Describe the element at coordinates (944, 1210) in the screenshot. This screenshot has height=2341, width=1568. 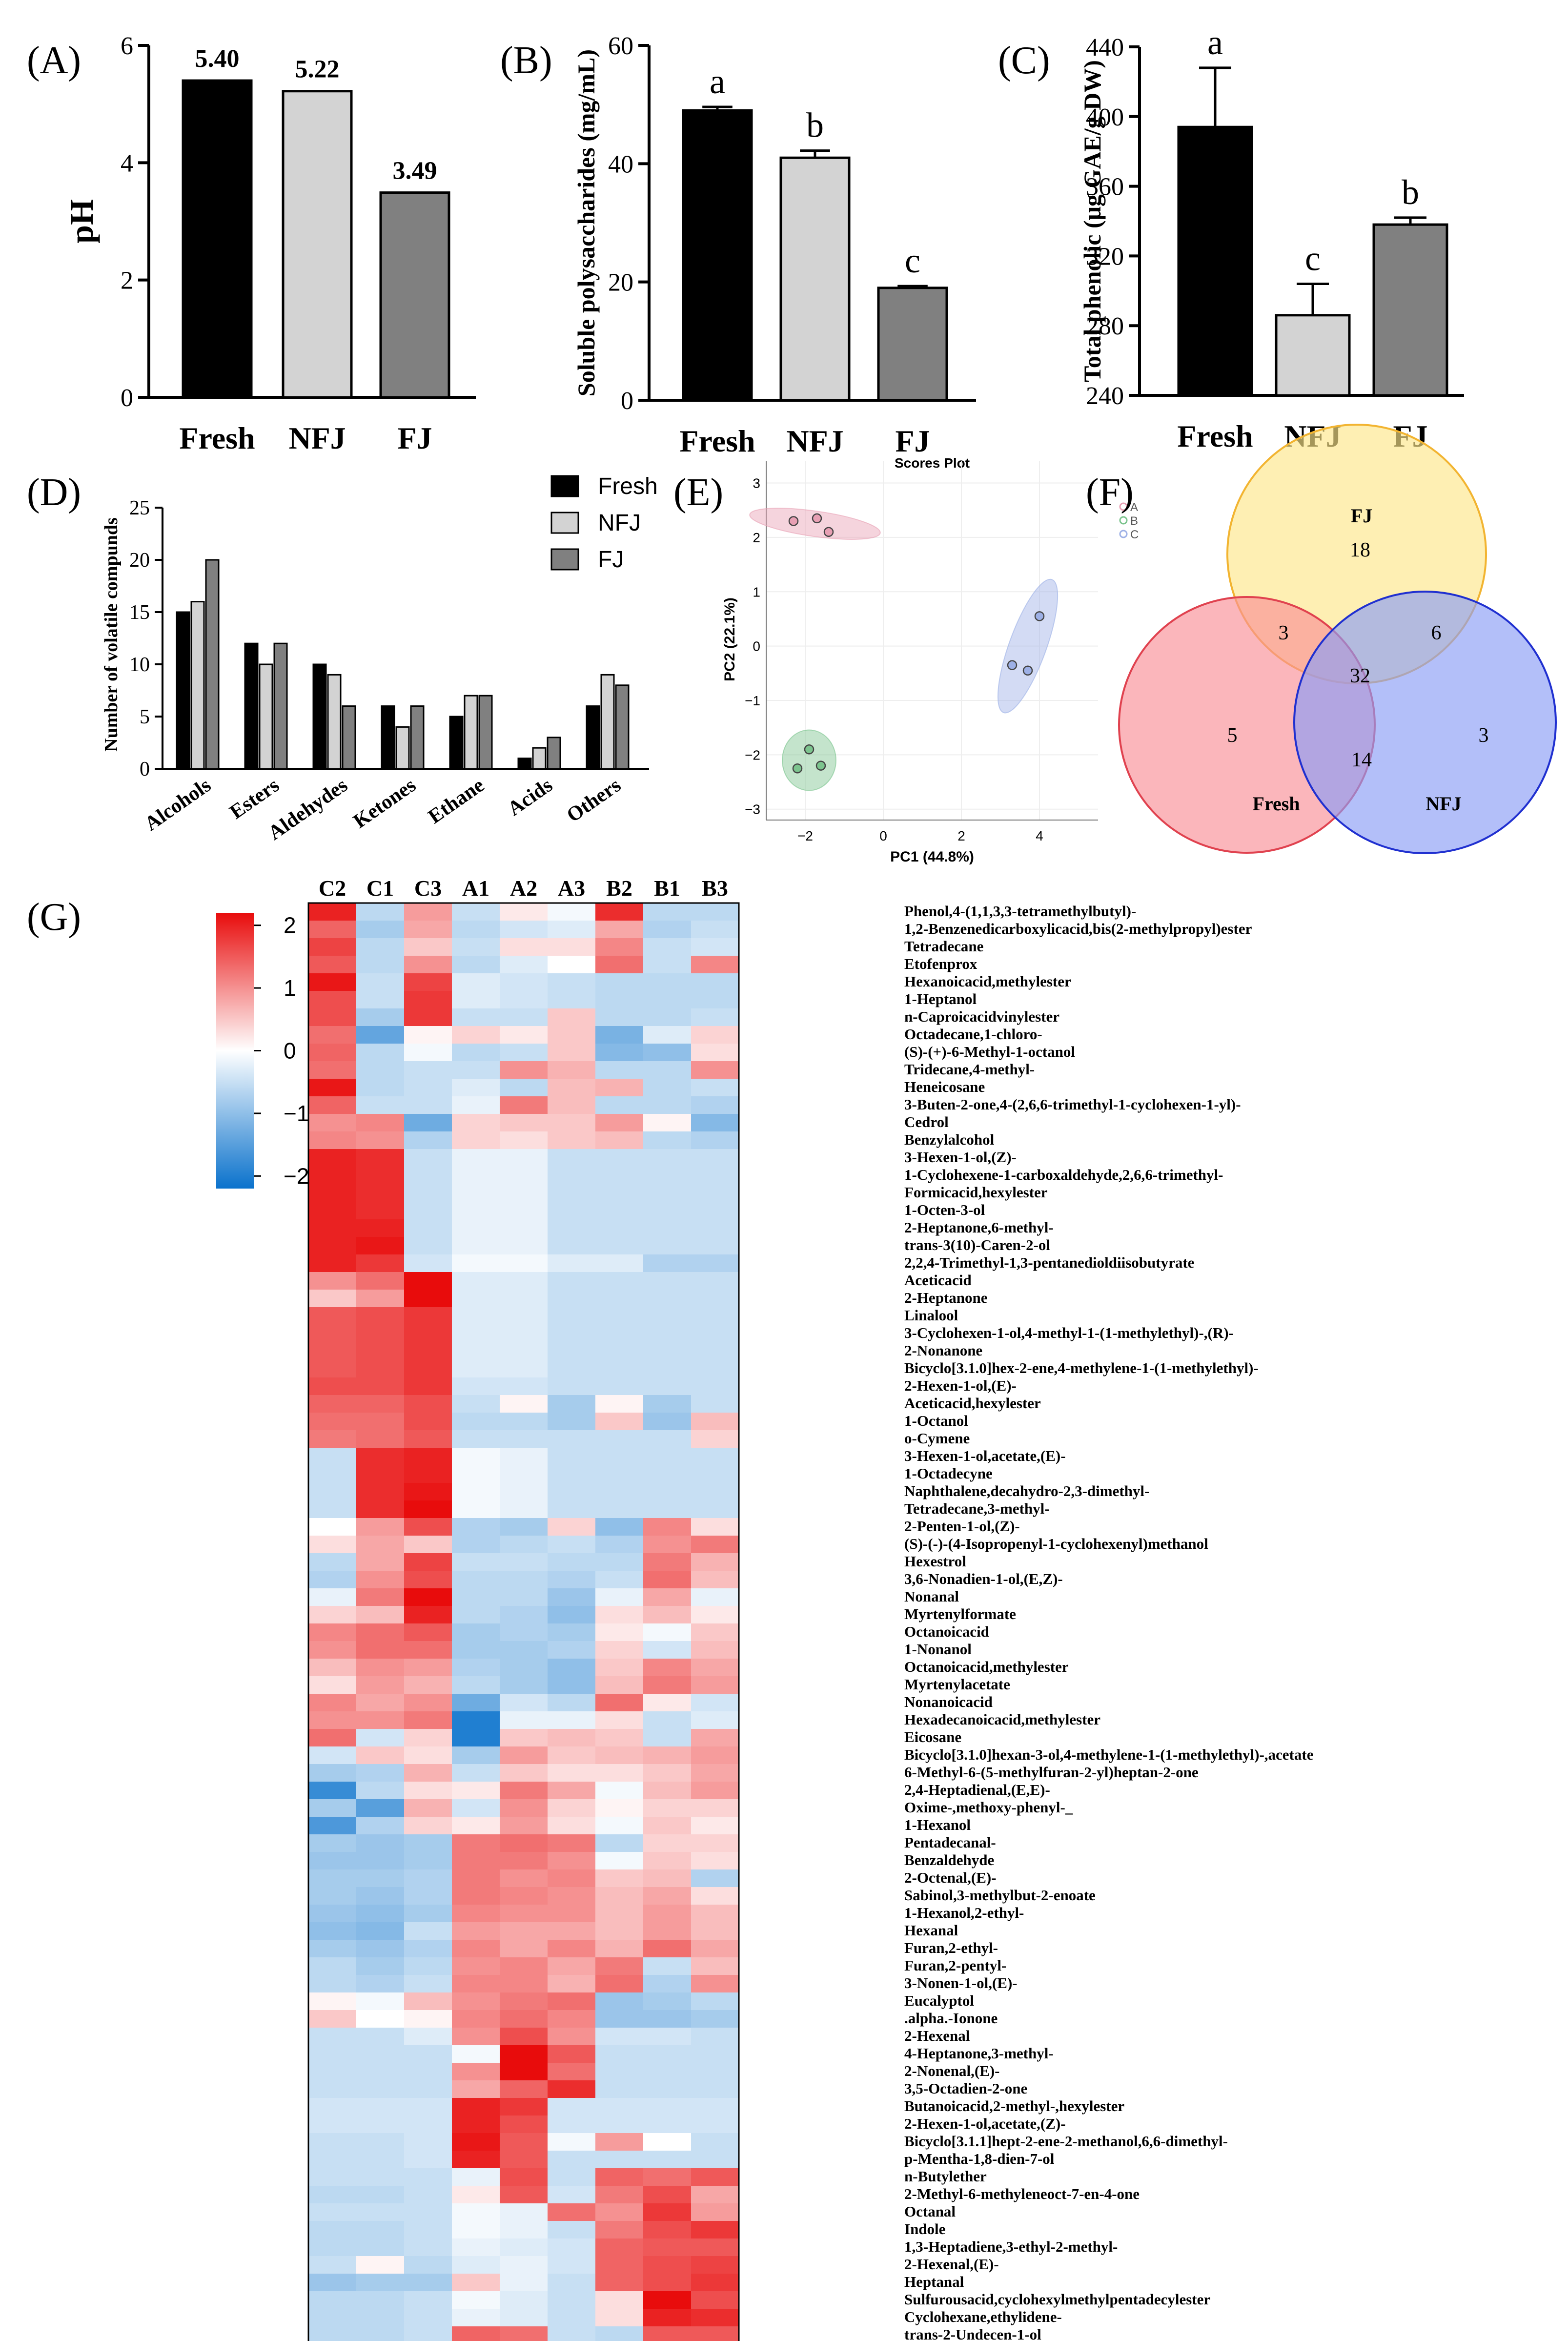
I see `heatmap-row-label: 1-Octen-3-ol` at that location.